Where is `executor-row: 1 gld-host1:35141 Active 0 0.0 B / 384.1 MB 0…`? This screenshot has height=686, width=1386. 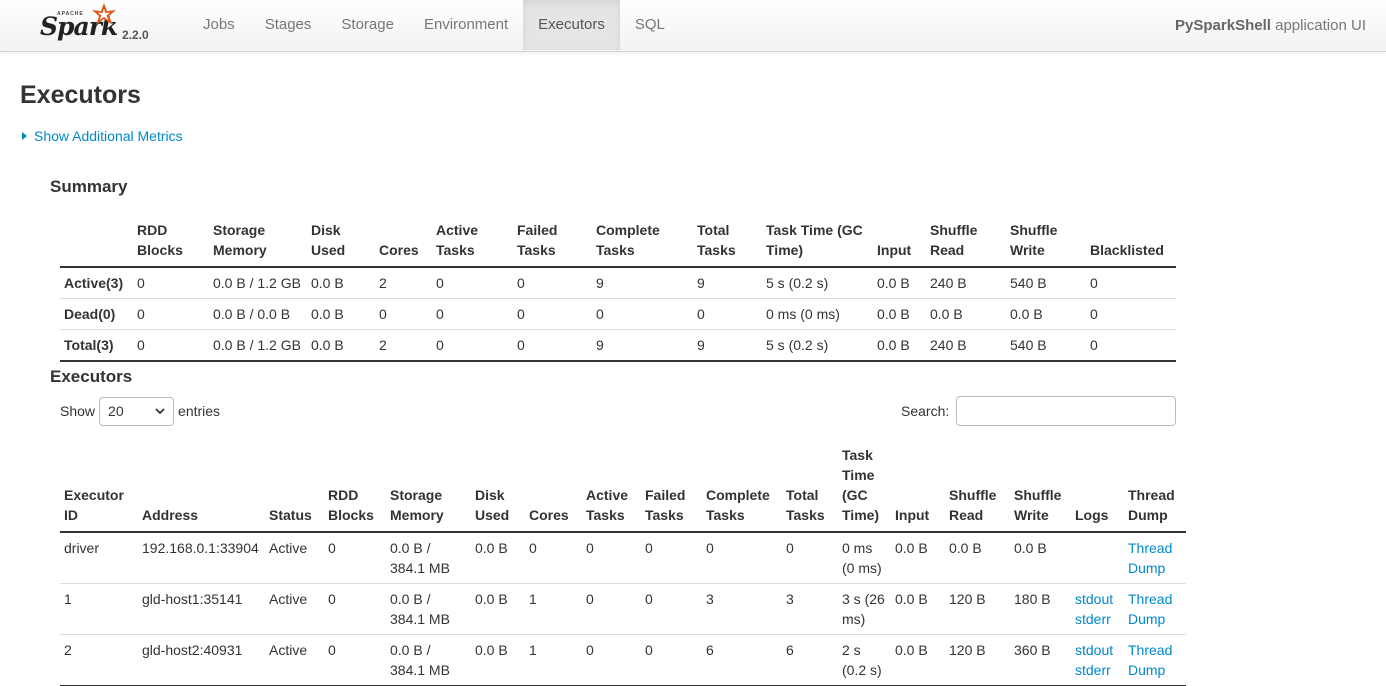 executor-row: 1 gld-host1:35141 Active 0 0.0 B / 384.1 MB 0… is located at coordinates (623, 609).